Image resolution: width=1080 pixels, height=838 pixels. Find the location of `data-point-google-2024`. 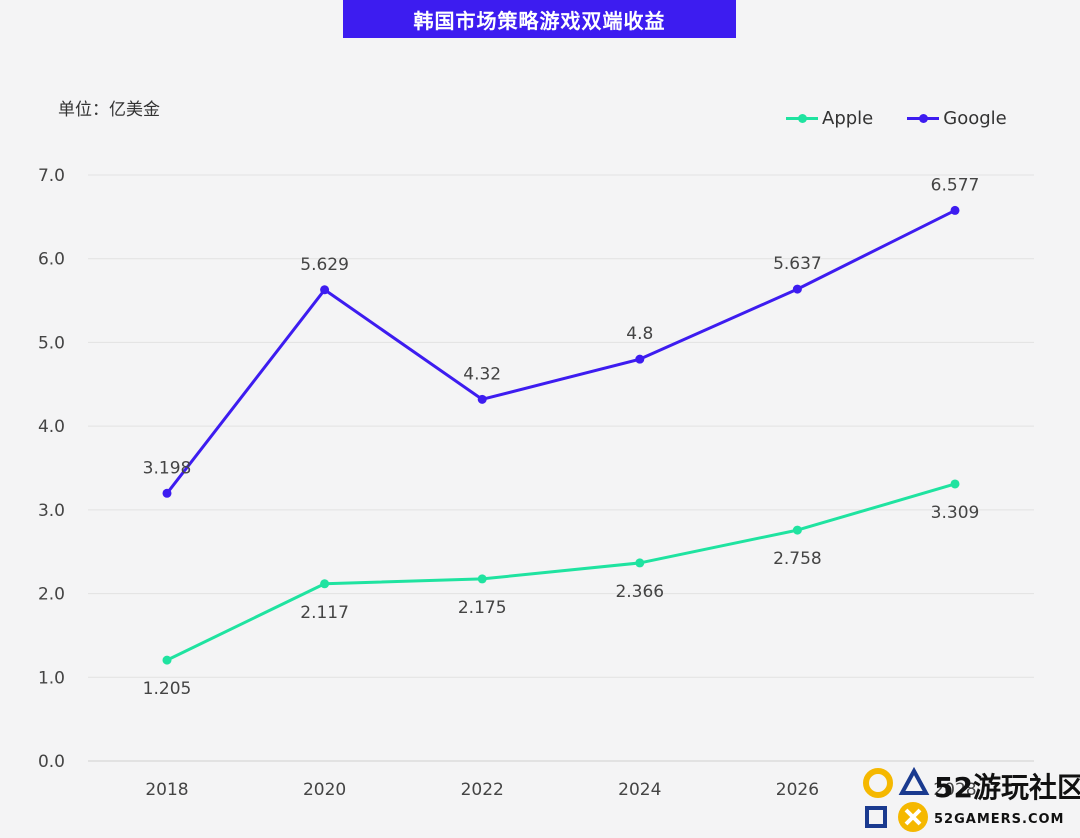

data-point-google-2024 is located at coordinates (640, 359).